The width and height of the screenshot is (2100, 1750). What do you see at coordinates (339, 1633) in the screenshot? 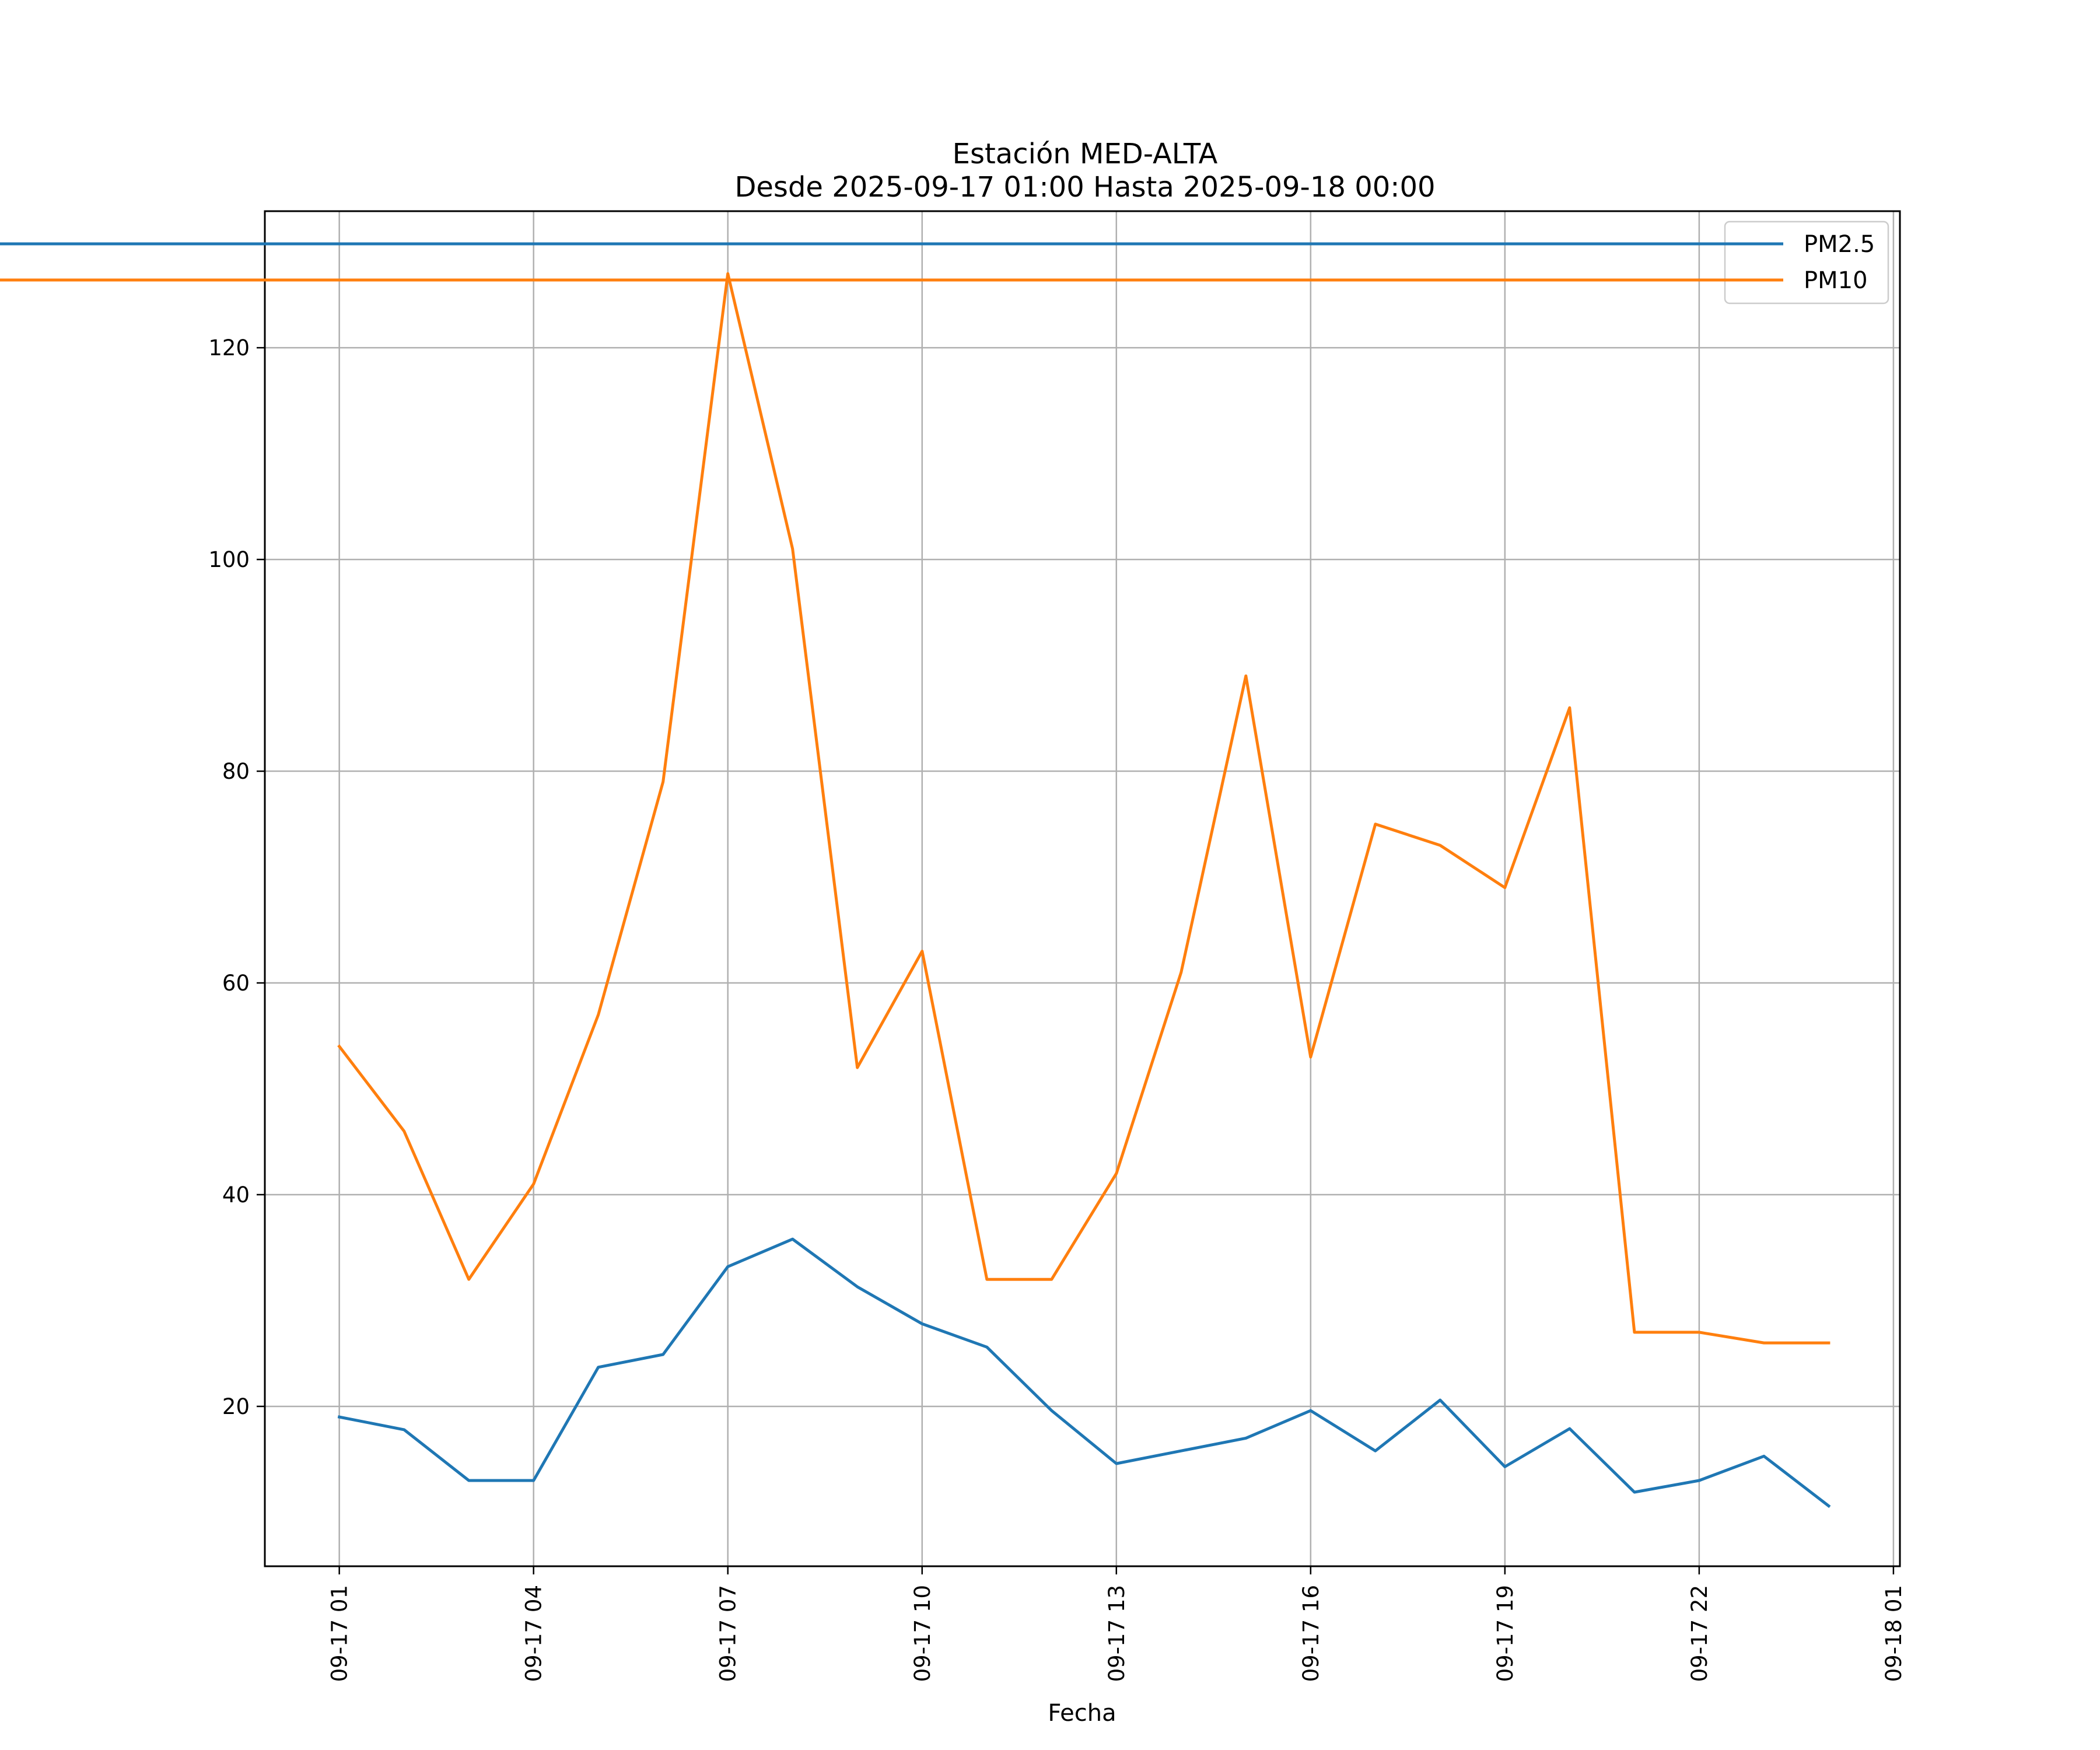
I see `x-tick-label: 09-17 01` at bounding box center [339, 1633].